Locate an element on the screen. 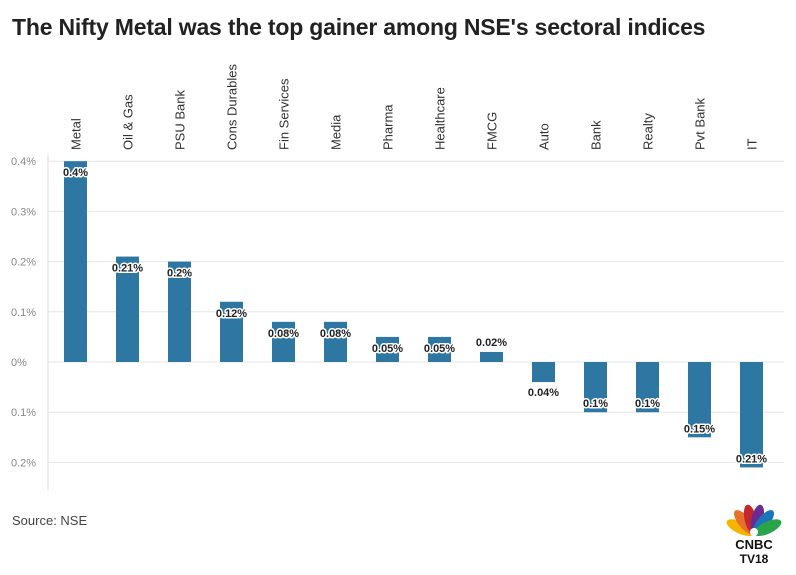 This screenshot has width=796, height=575. bar-healthcare is located at coordinates (439, 349).